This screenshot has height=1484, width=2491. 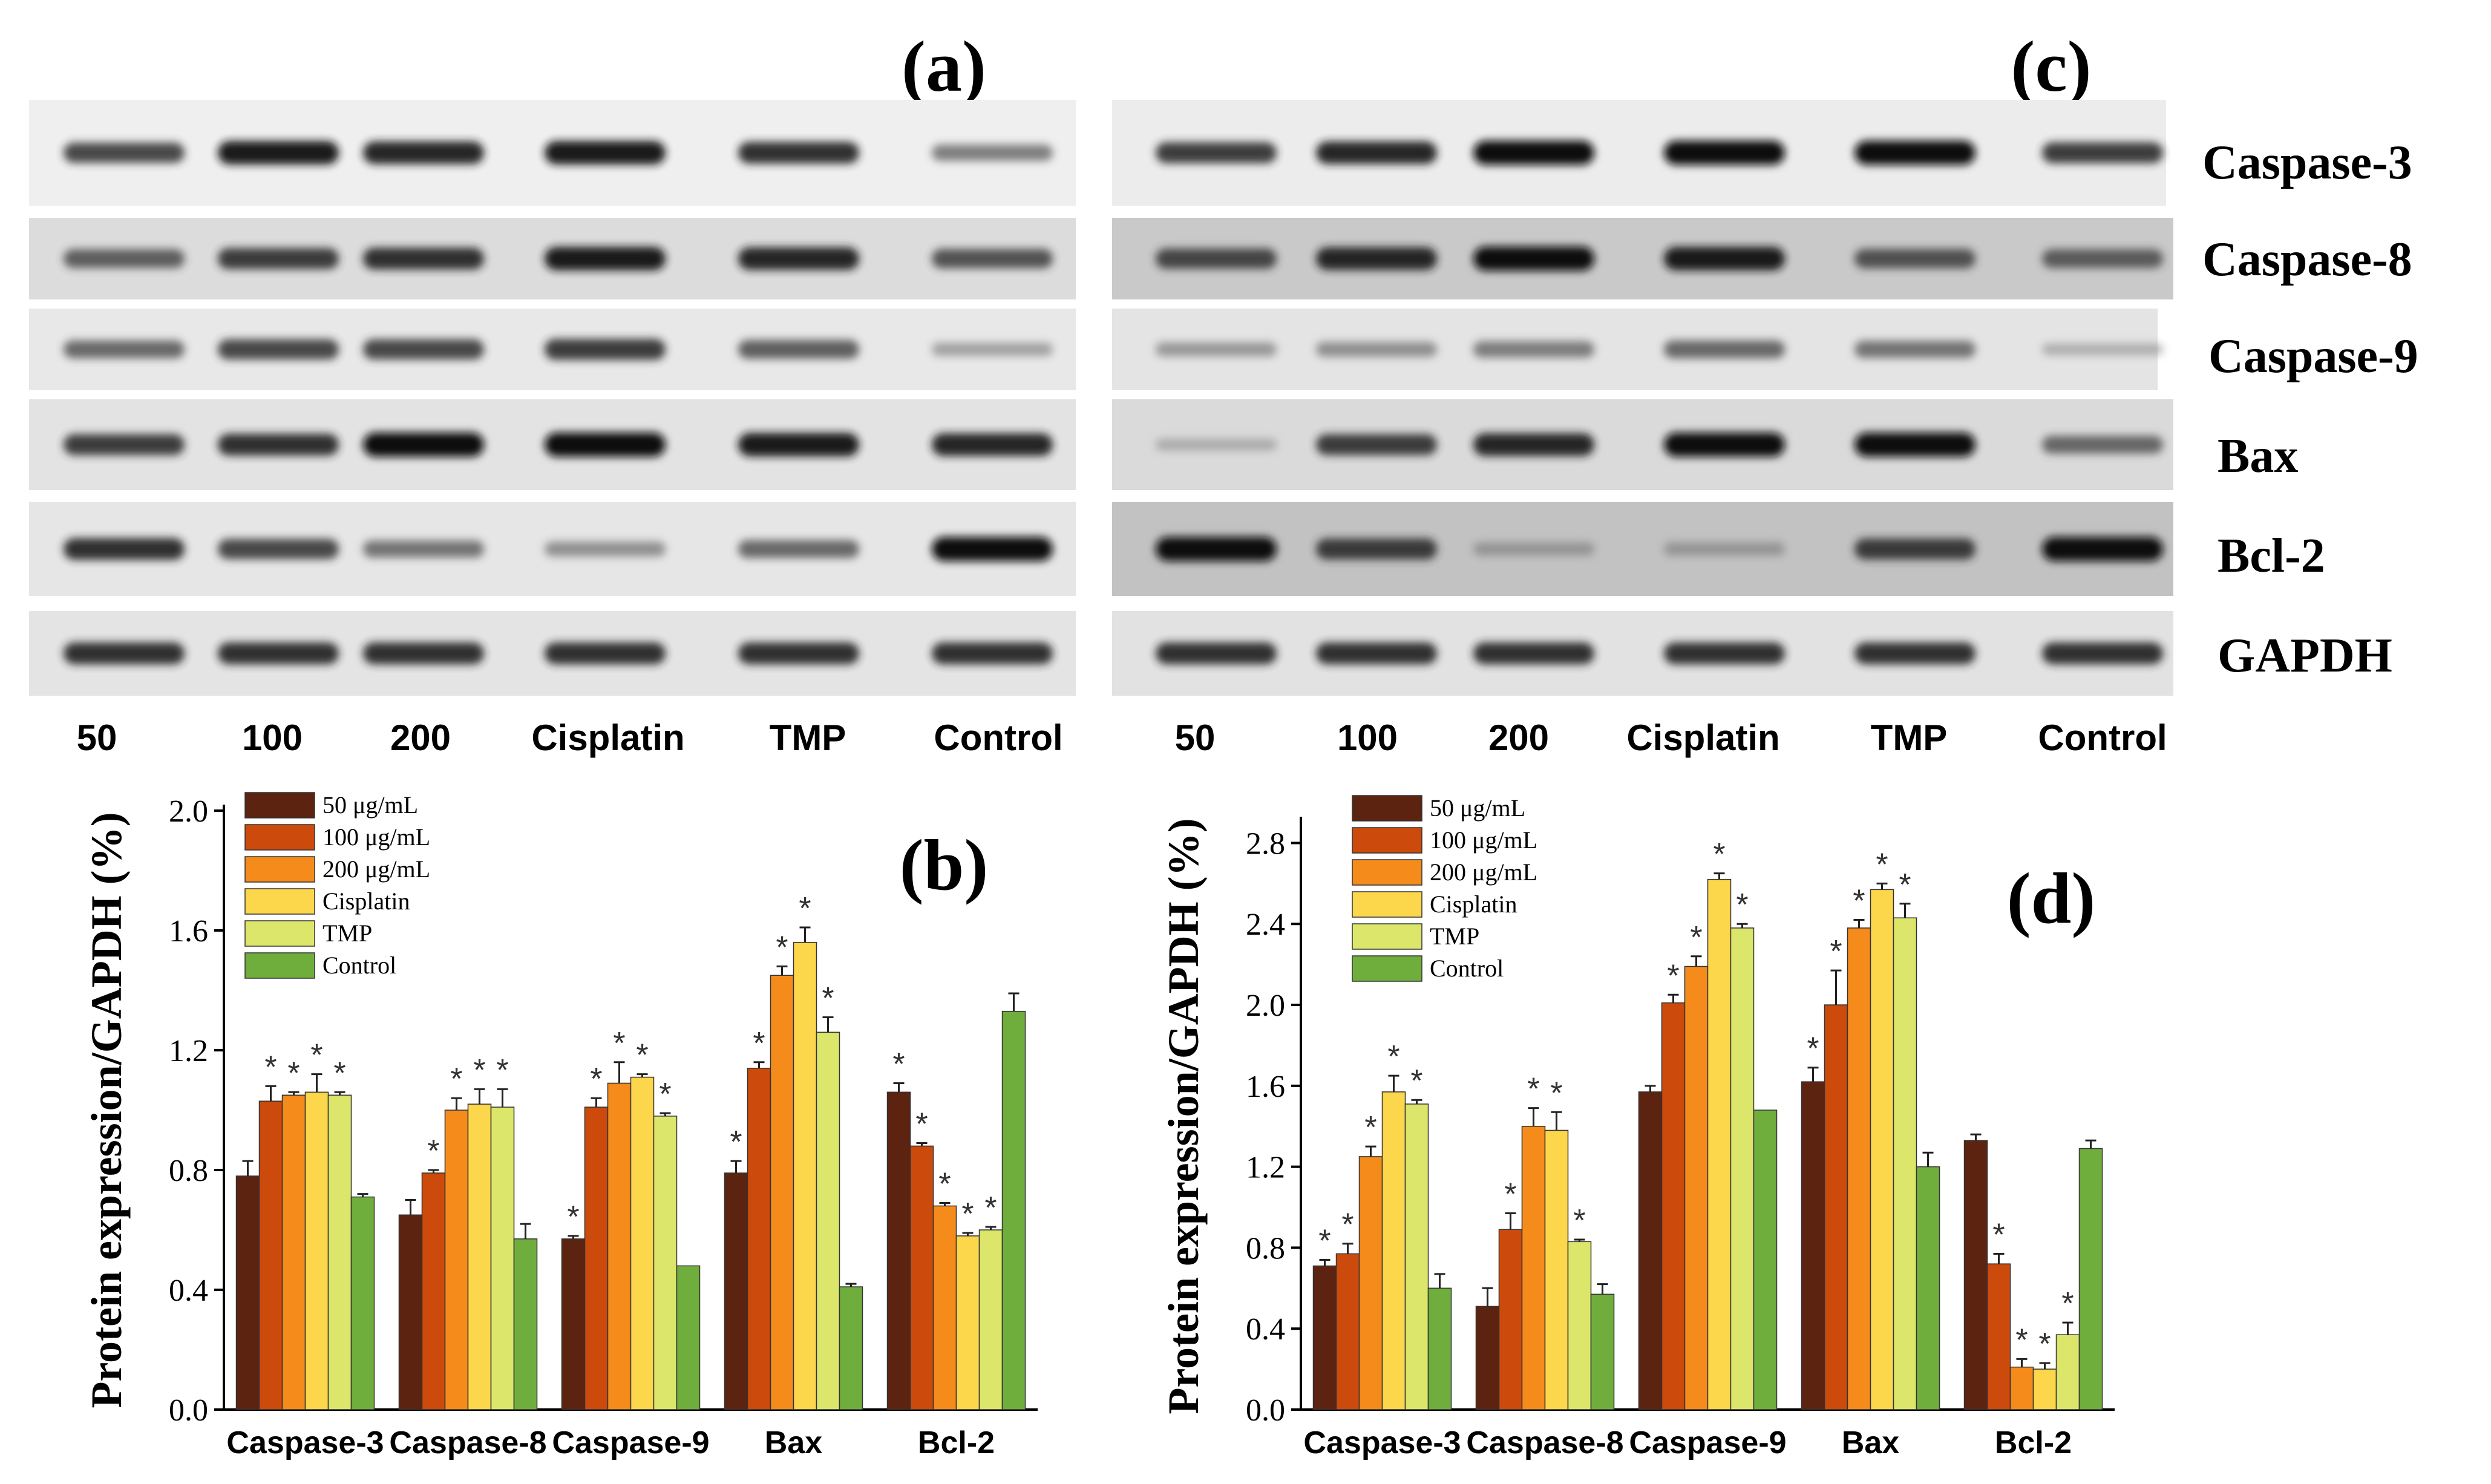 What do you see at coordinates (1265, 924) in the screenshot?
I see `y-tick-label: 2.4` at bounding box center [1265, 924].